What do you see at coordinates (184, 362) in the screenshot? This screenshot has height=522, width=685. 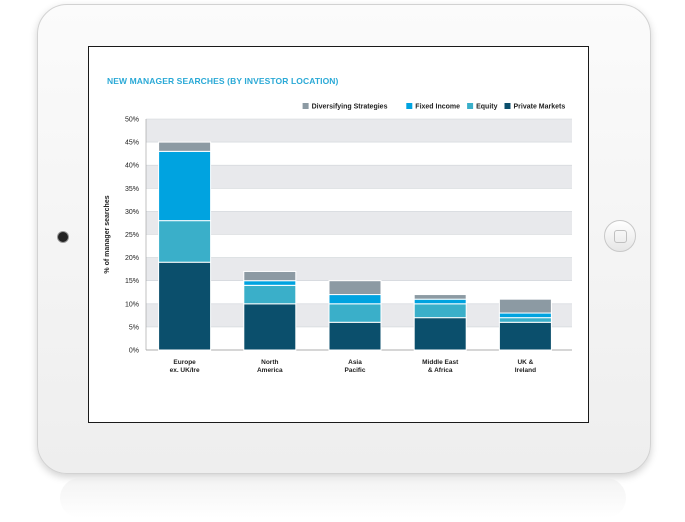 I see `x-category-label: Europe` at bounding box center [184, 362].